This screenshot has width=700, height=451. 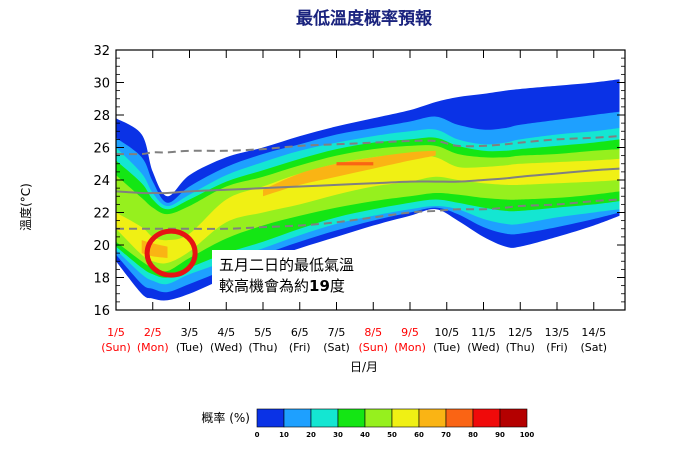 I want to click on y-tick-label: 32, so click(x=101, y=51).